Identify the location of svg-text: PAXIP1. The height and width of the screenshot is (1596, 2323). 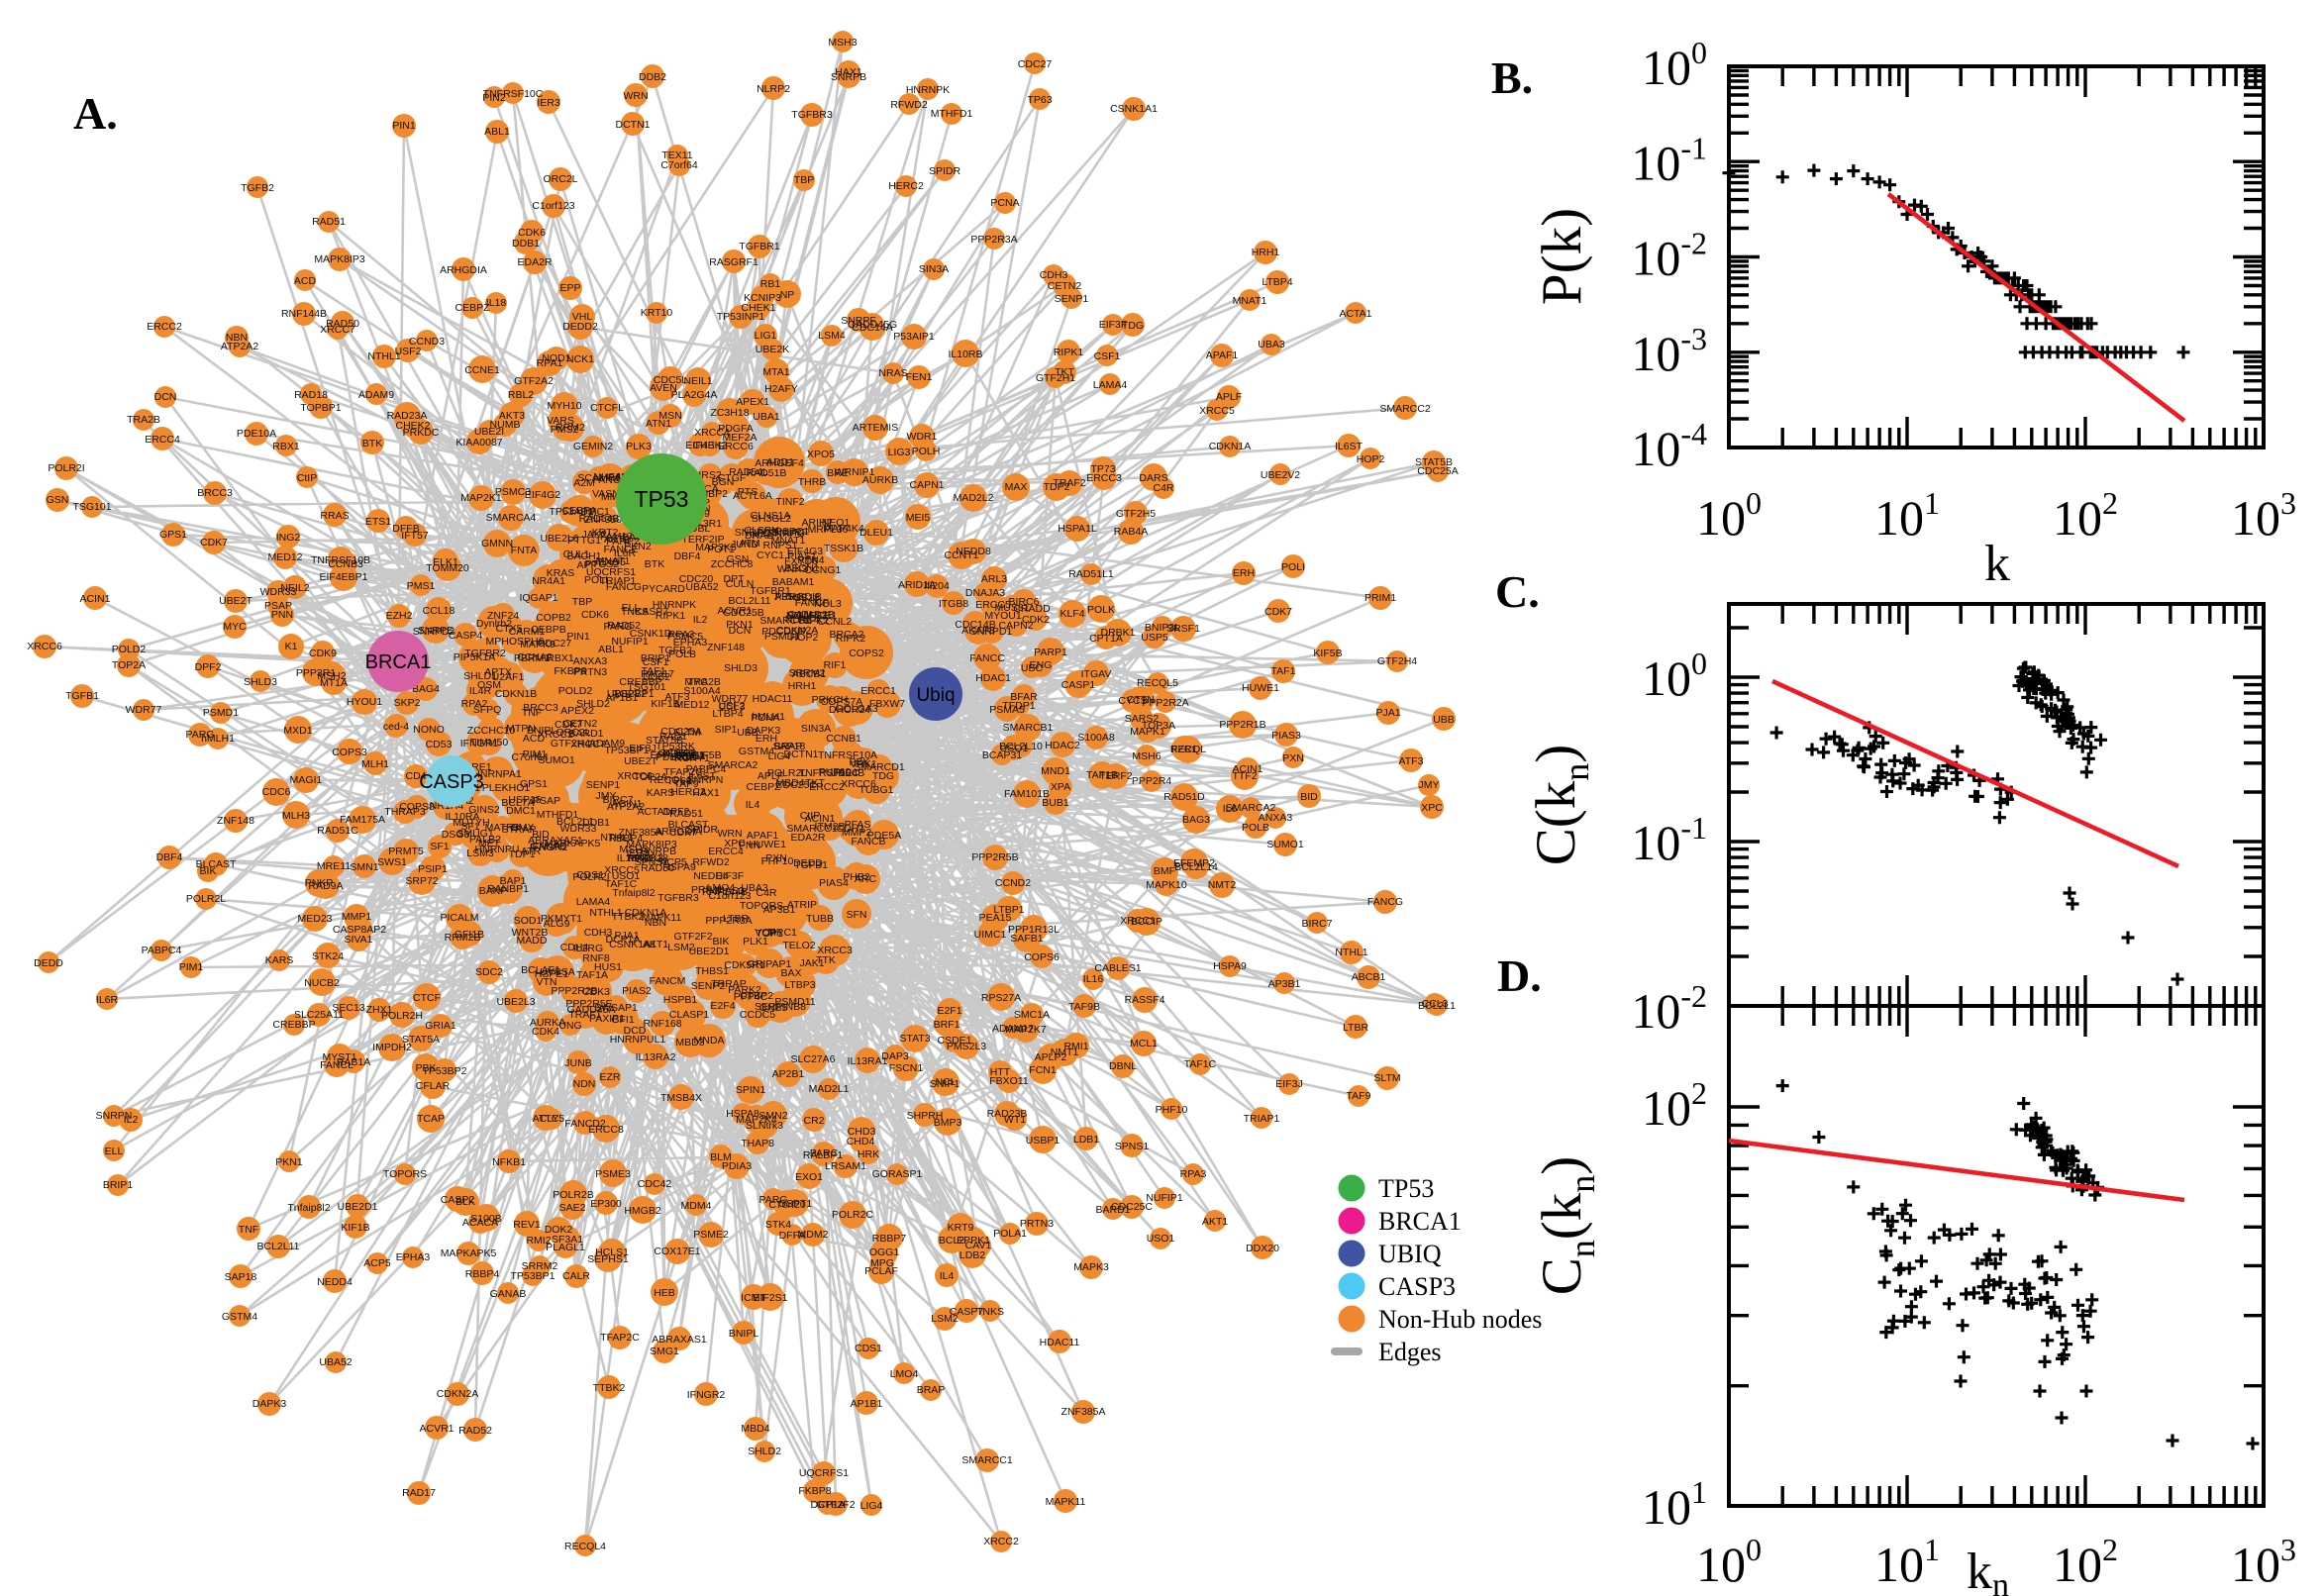
(607, 1019).